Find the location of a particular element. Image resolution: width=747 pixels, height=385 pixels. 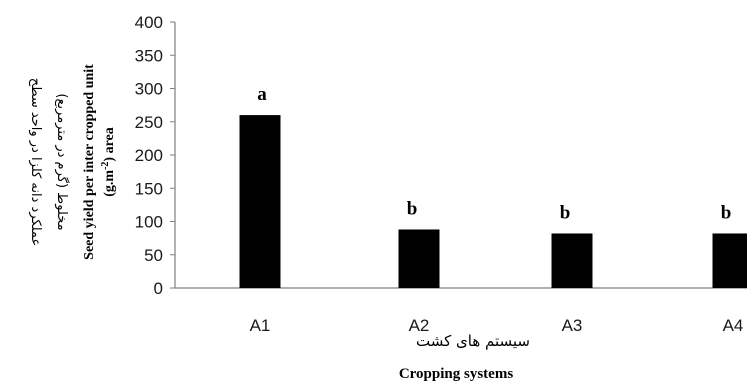

significance-letter-a1: a is located at coordinates (262, 94).